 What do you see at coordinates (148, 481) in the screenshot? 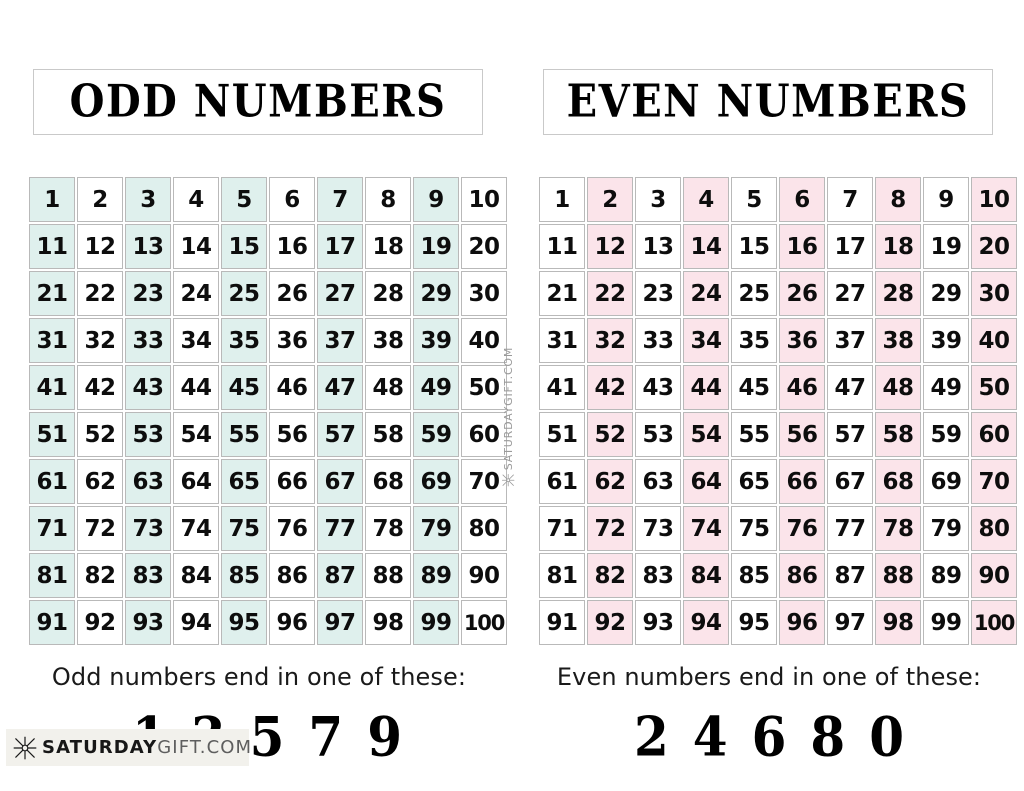
I see `number-cell: 63` at bounding box center [148, 481].